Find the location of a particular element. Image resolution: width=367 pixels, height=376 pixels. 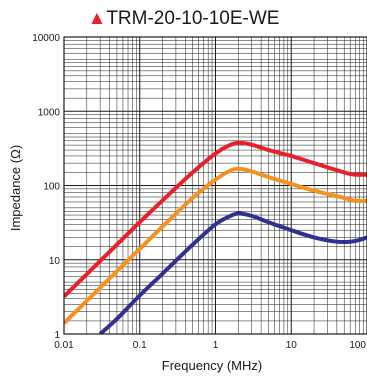

y-tick-label: 1 is located at coordinates (57, 335).